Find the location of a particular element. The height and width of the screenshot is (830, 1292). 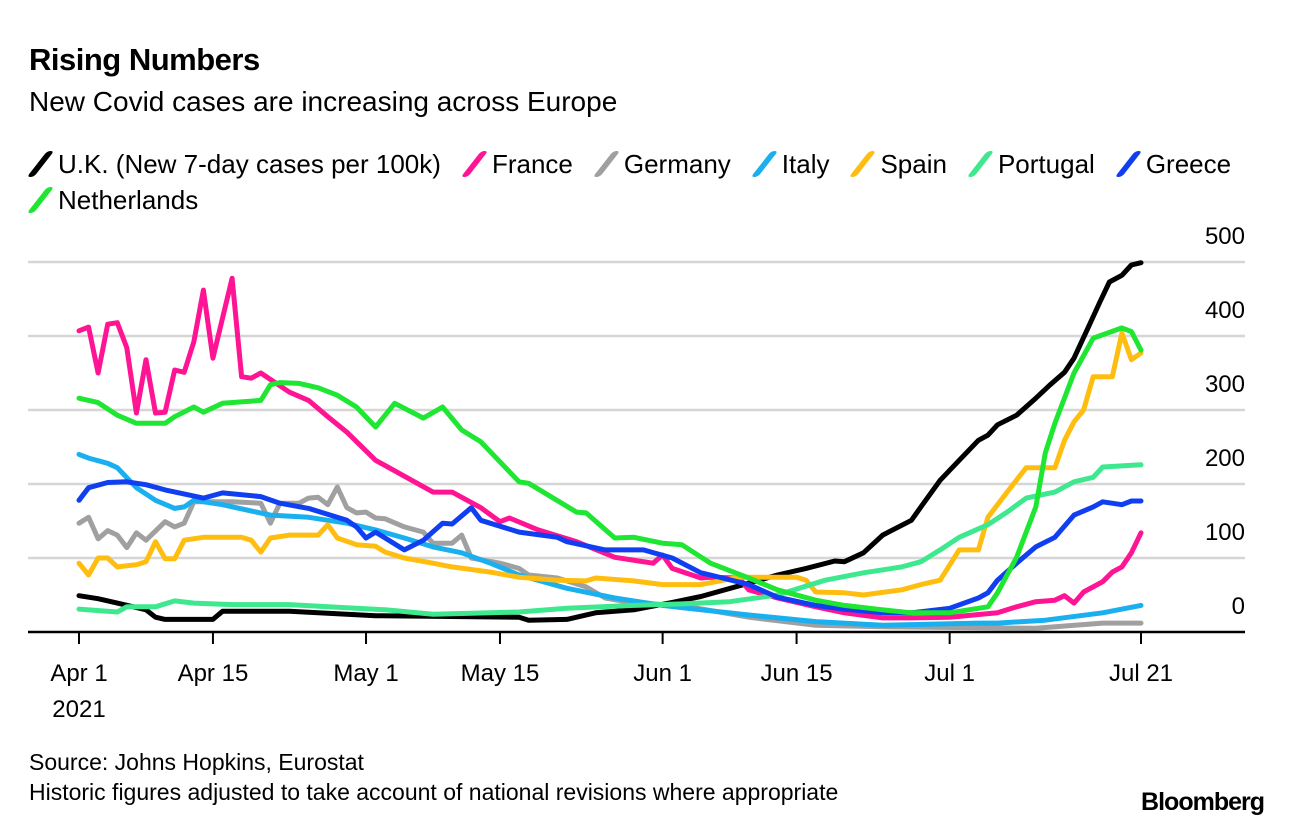

legend-label: Spain is located at coordinates (913, 164).